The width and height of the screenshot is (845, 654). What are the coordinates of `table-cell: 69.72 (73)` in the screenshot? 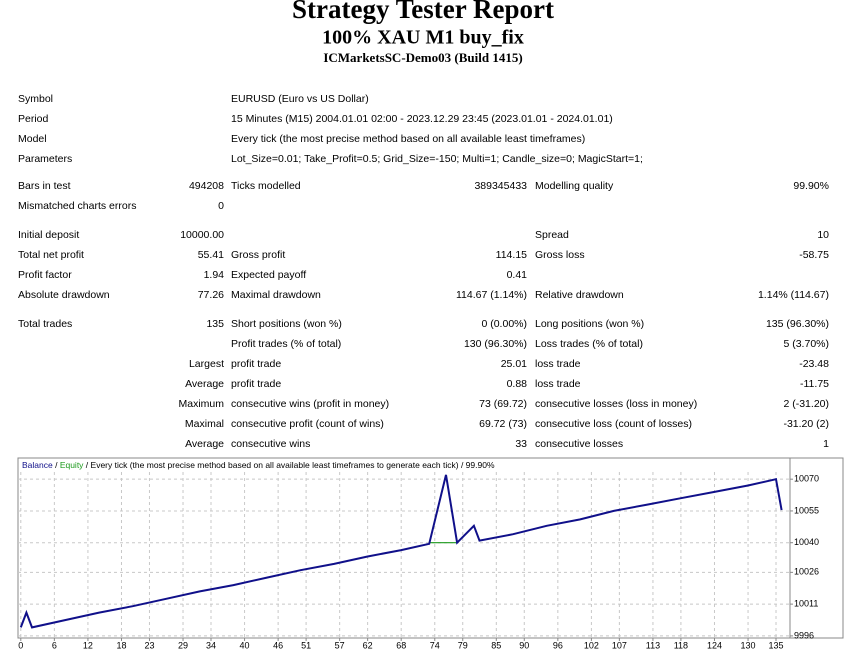 It's located at (503, 424).